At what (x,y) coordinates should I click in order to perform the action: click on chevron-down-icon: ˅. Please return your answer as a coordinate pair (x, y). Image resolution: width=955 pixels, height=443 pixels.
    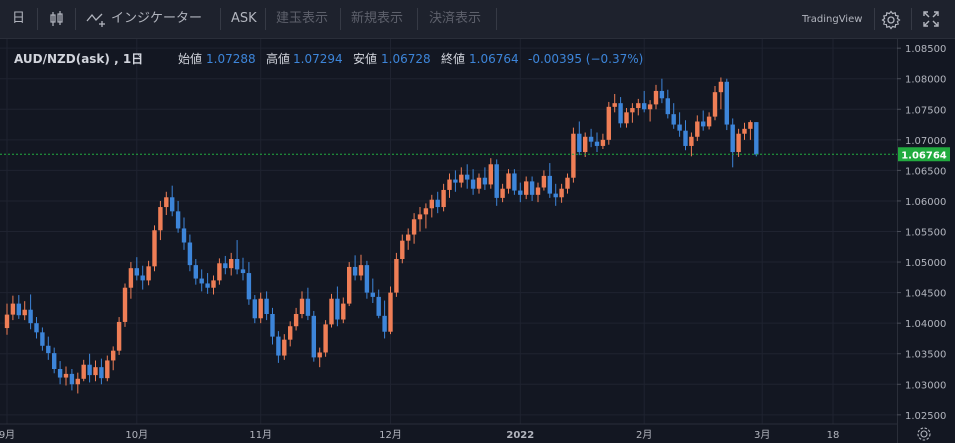
    Looking at the image, I should click on (140, 59).